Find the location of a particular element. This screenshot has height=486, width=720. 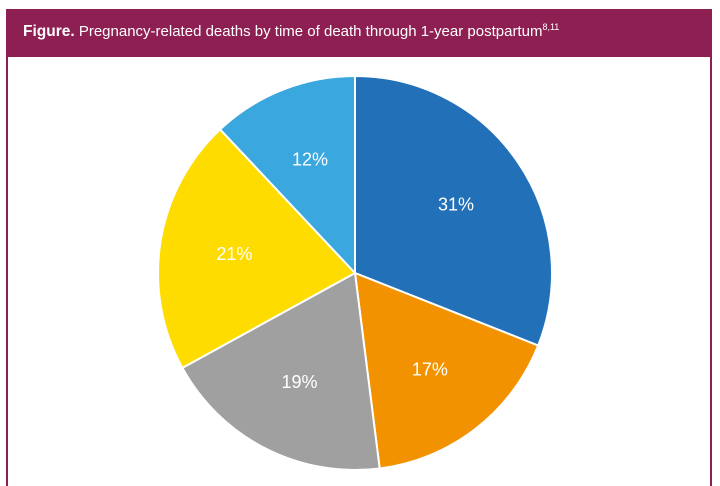

pie-slice-label-2: 17% is located at coordinates (430, 370).